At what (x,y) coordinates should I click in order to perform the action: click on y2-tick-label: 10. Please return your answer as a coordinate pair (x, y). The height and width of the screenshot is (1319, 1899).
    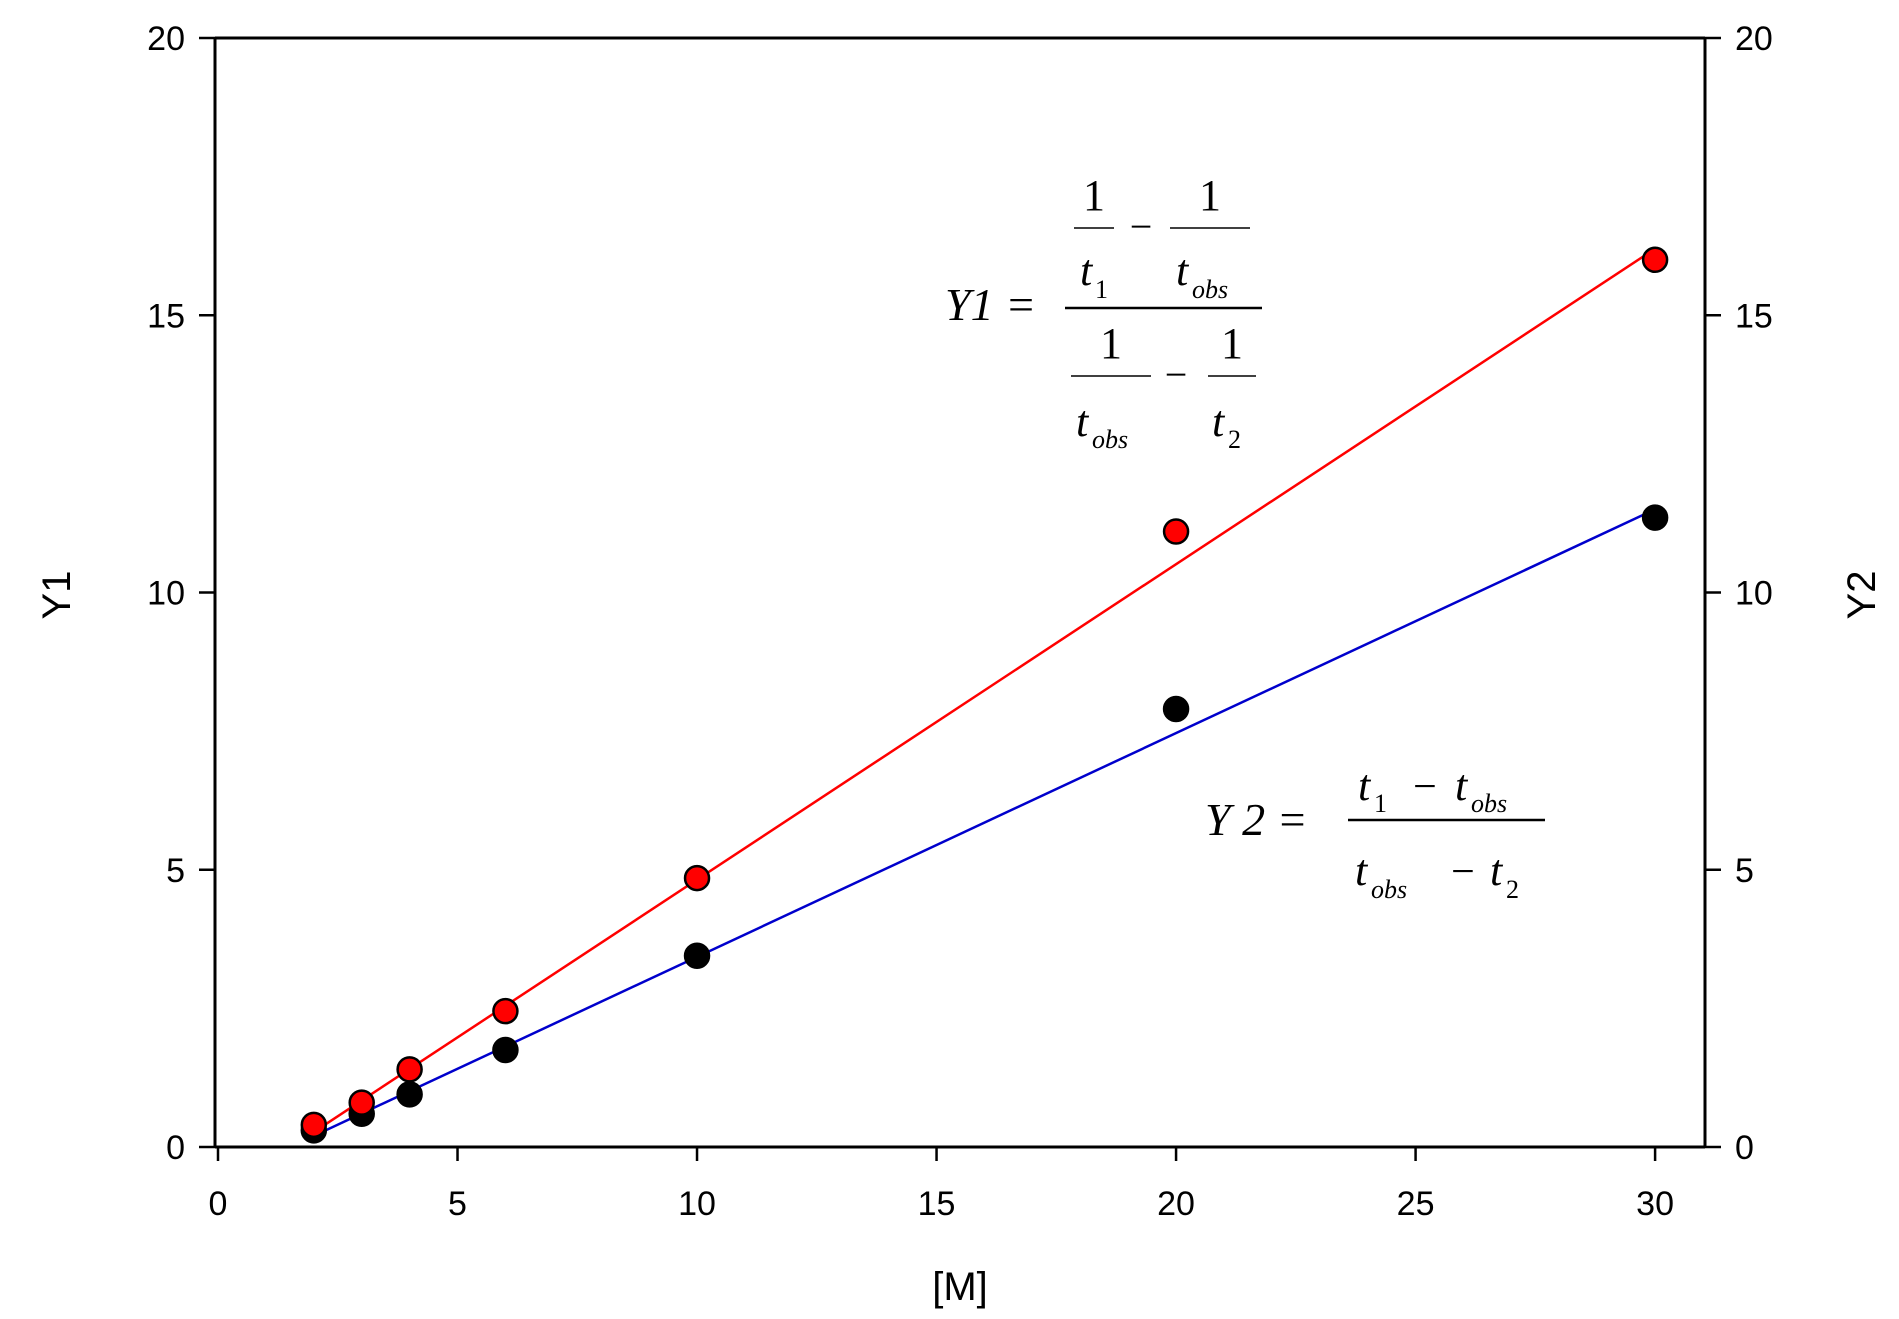
    Looking at the image, I should click on (1754, 594).